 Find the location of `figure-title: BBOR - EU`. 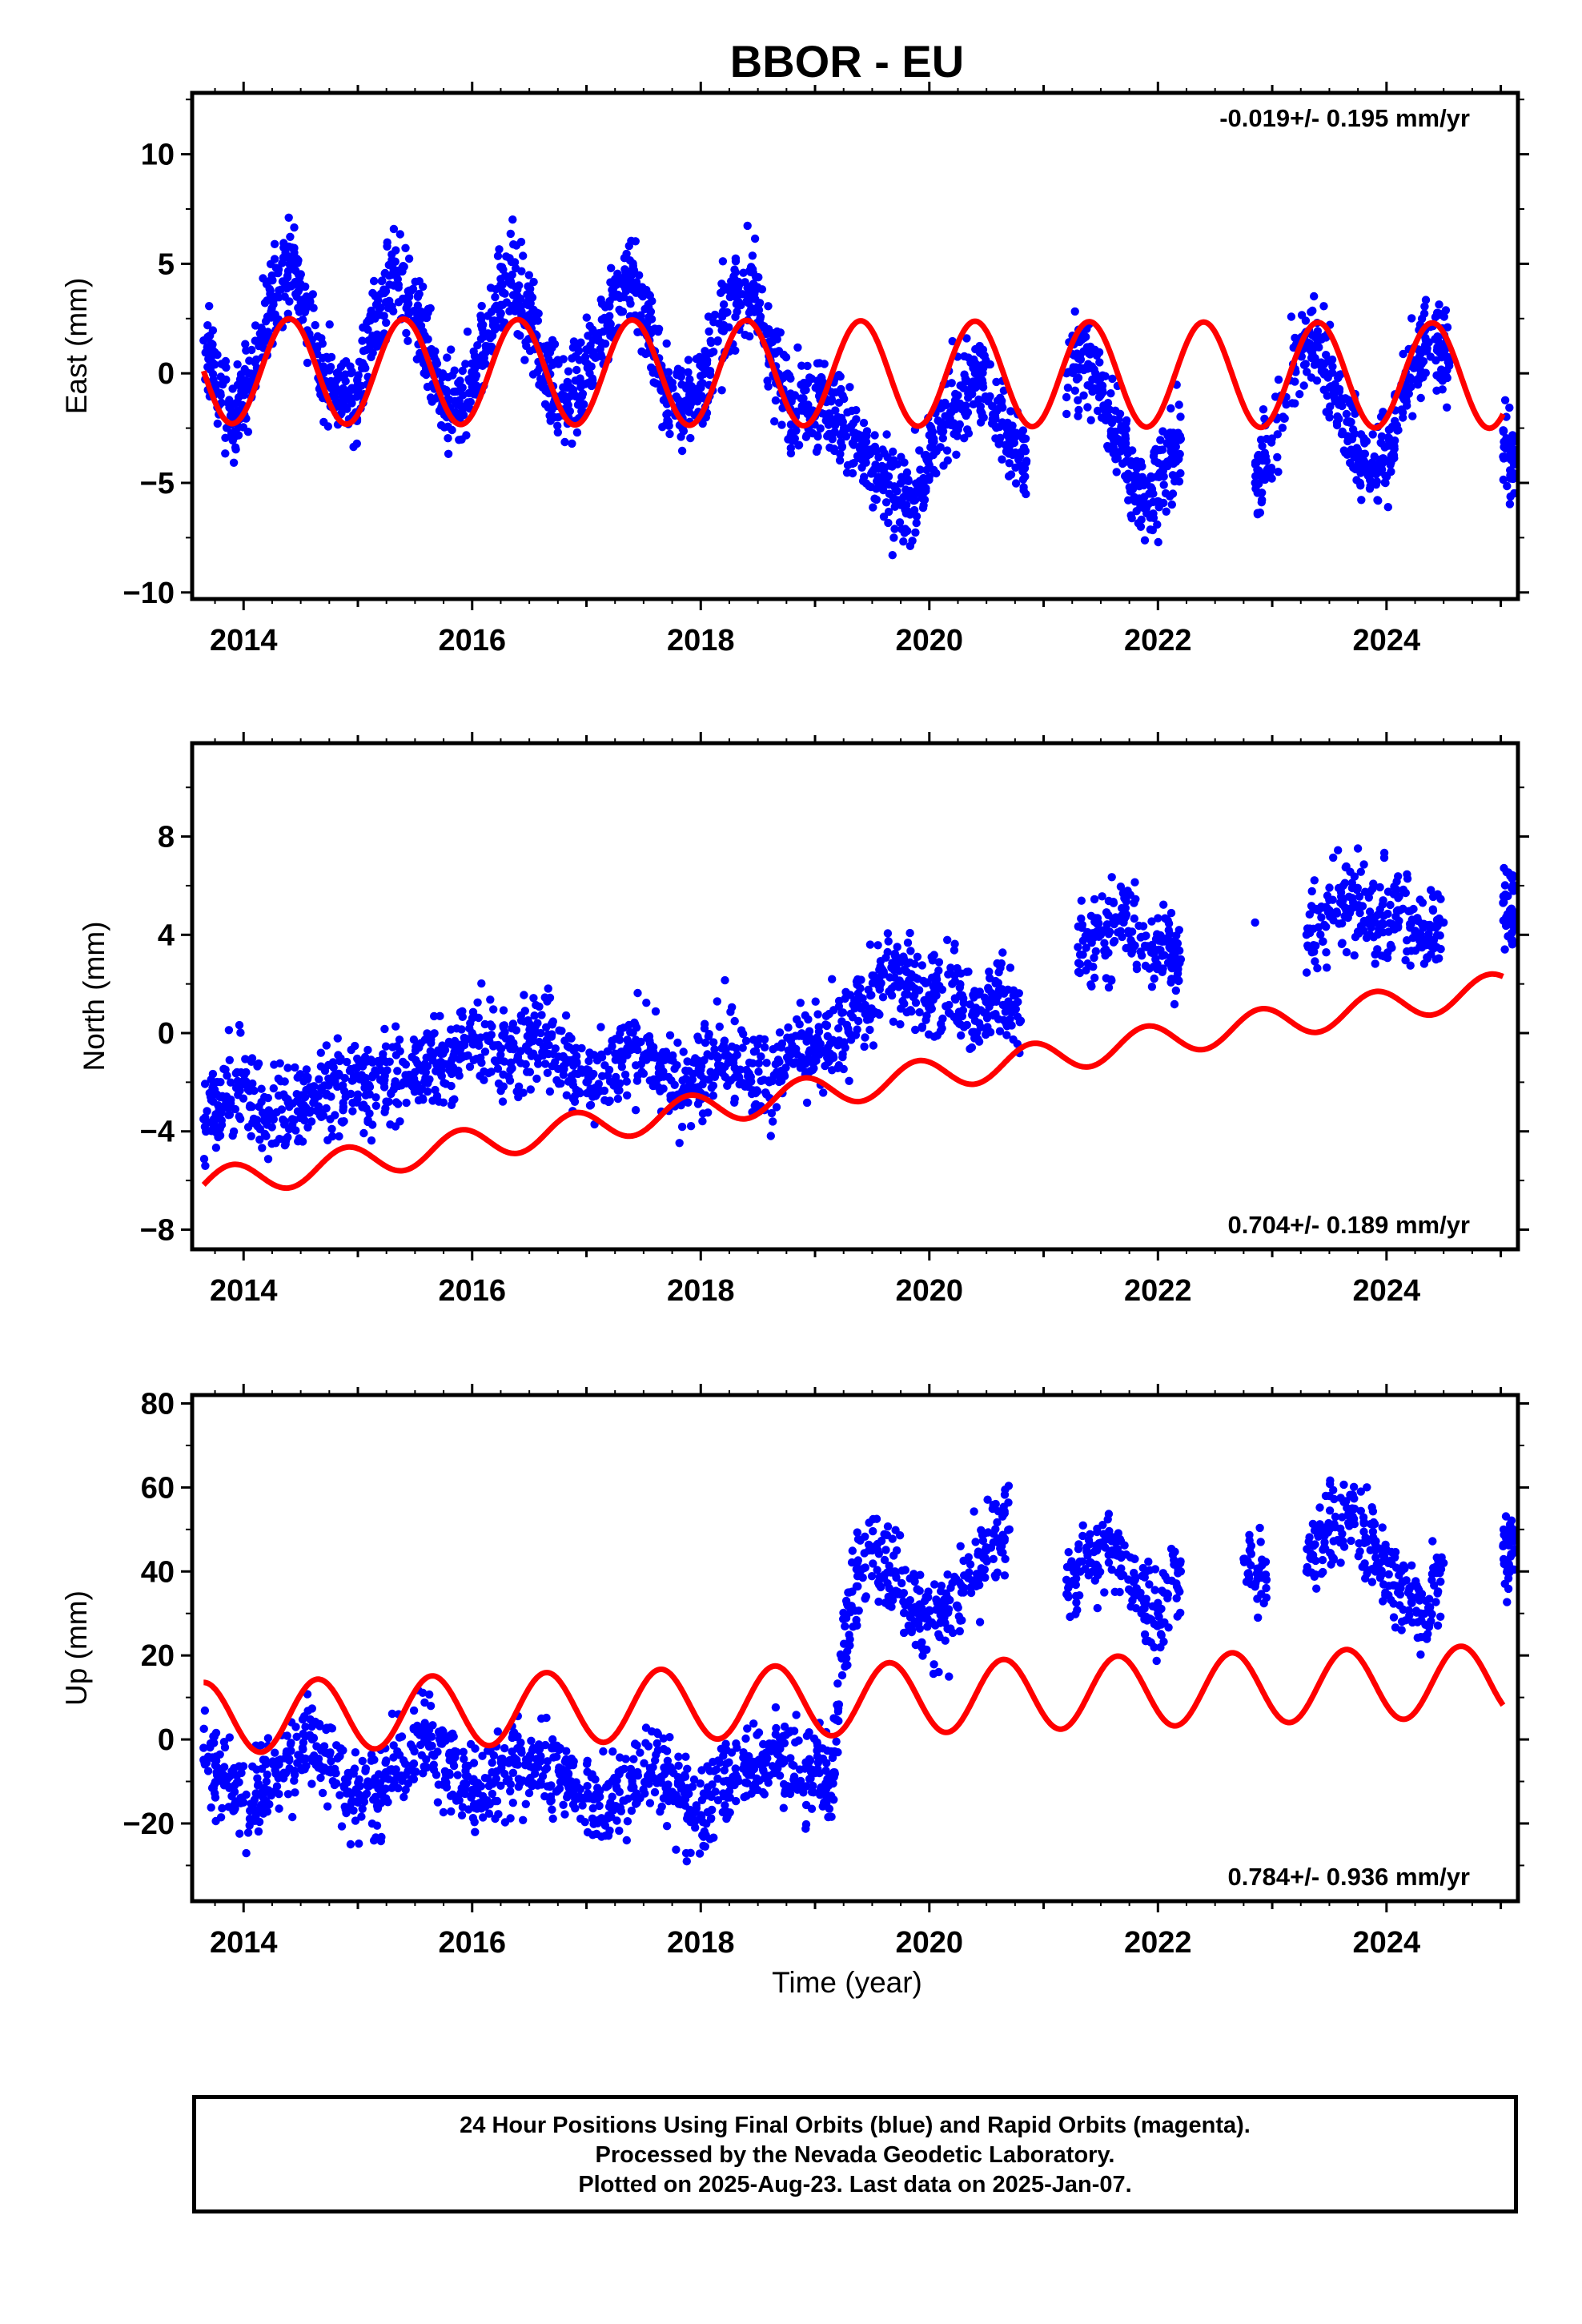

figure-title: BBOR - EU is located at coordinates (847, 61).